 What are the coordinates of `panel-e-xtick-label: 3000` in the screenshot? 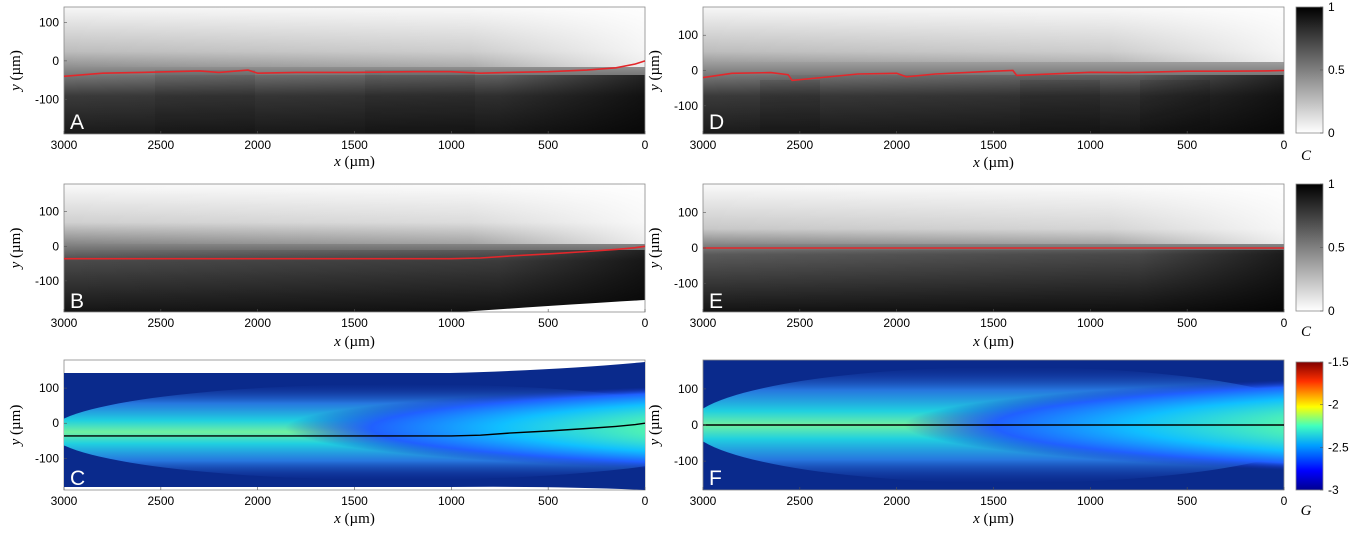 It's located at (703, 323).